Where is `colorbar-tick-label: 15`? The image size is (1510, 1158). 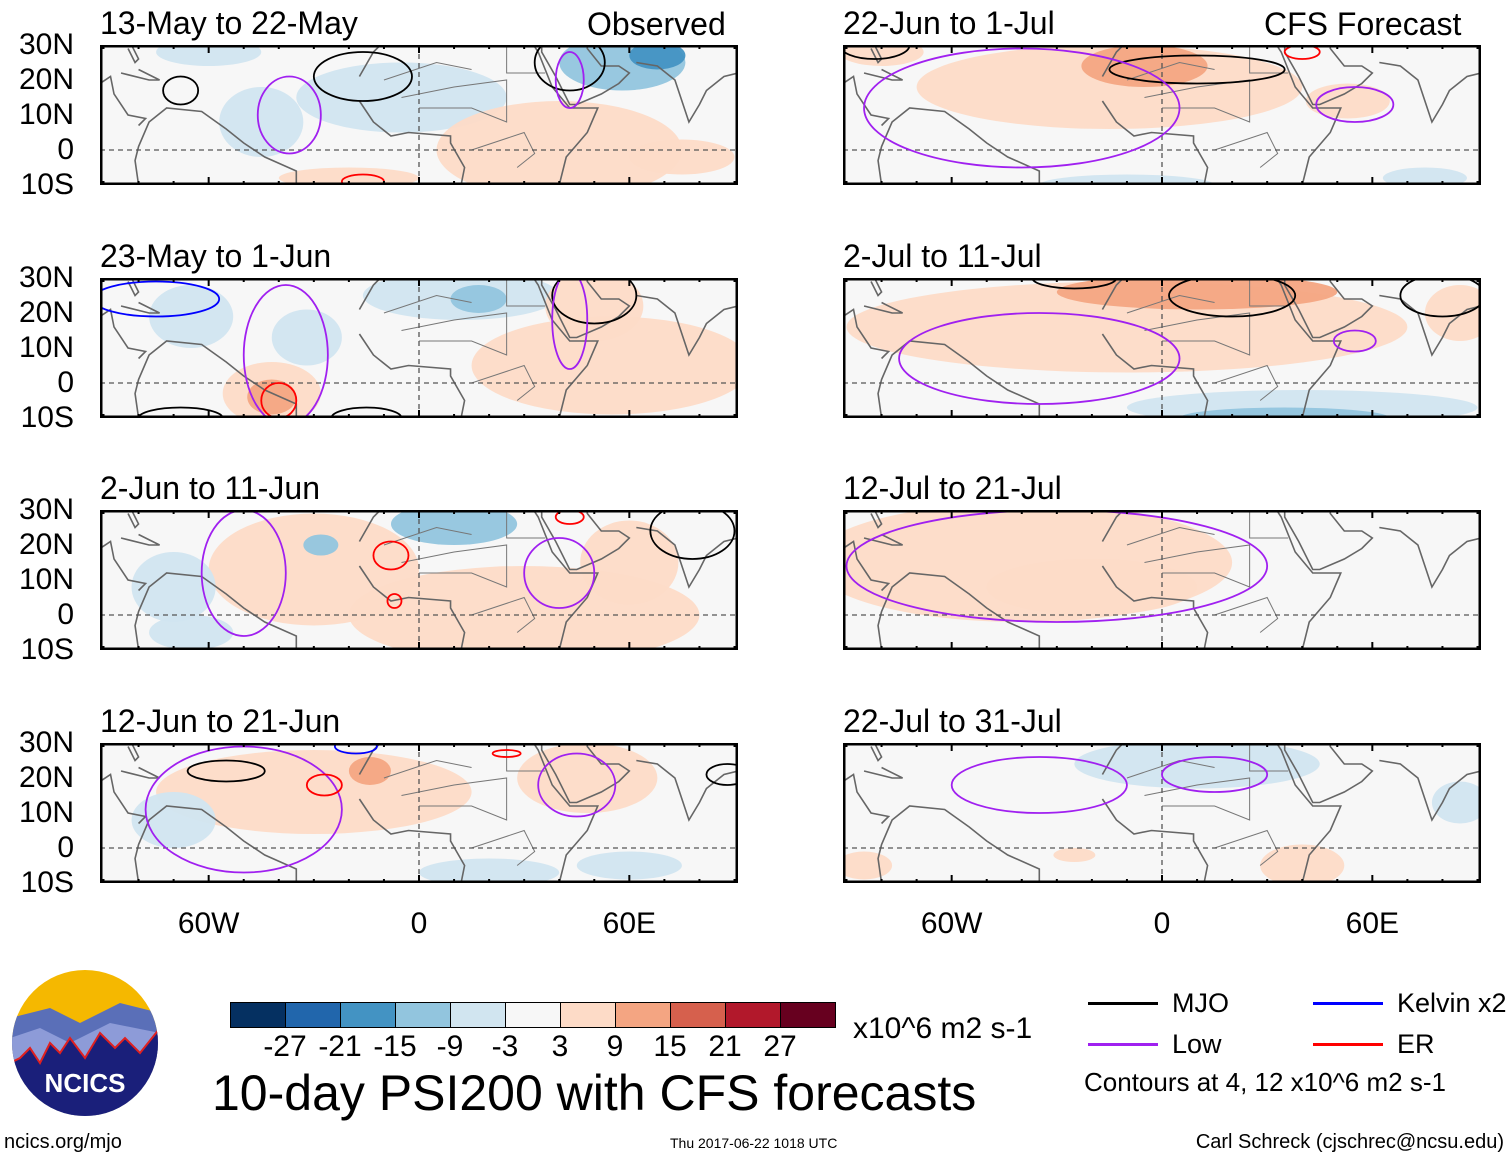 colorbar-tick-label: 15 is located at coordinates (670, 1046).